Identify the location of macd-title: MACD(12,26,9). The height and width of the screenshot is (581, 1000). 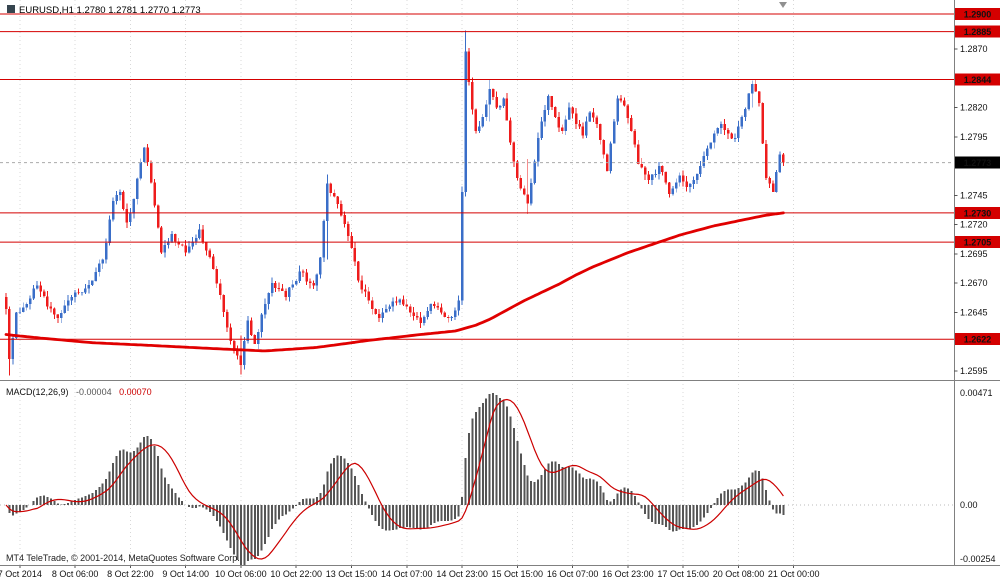
(37, 392).